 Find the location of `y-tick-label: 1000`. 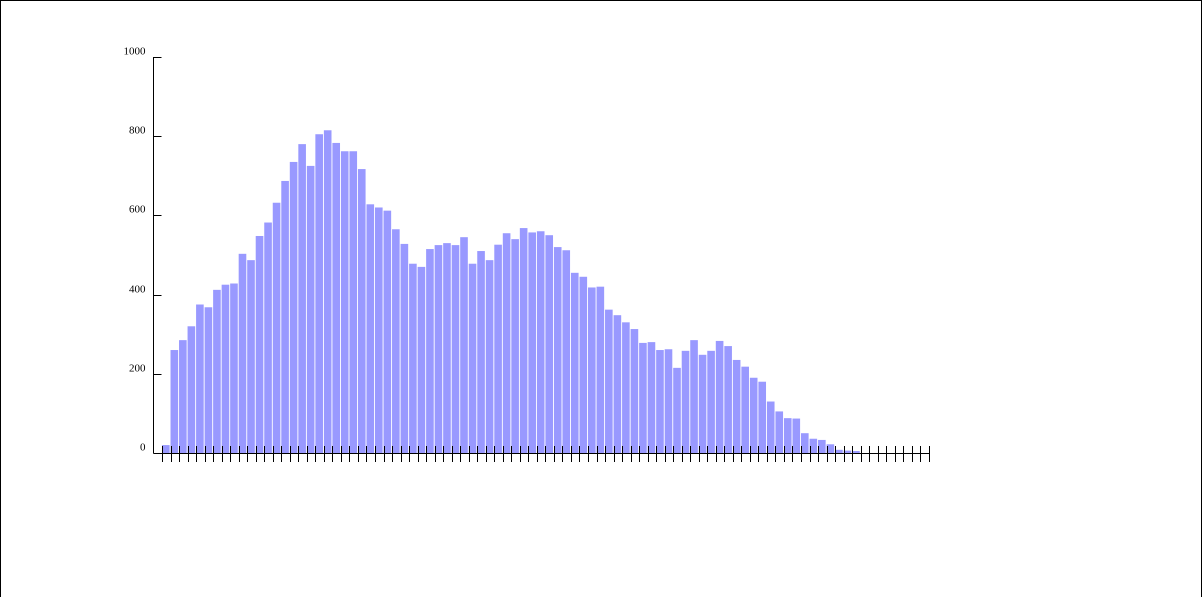

y-tick-label: 1000 is located at coordinates (135, 52).